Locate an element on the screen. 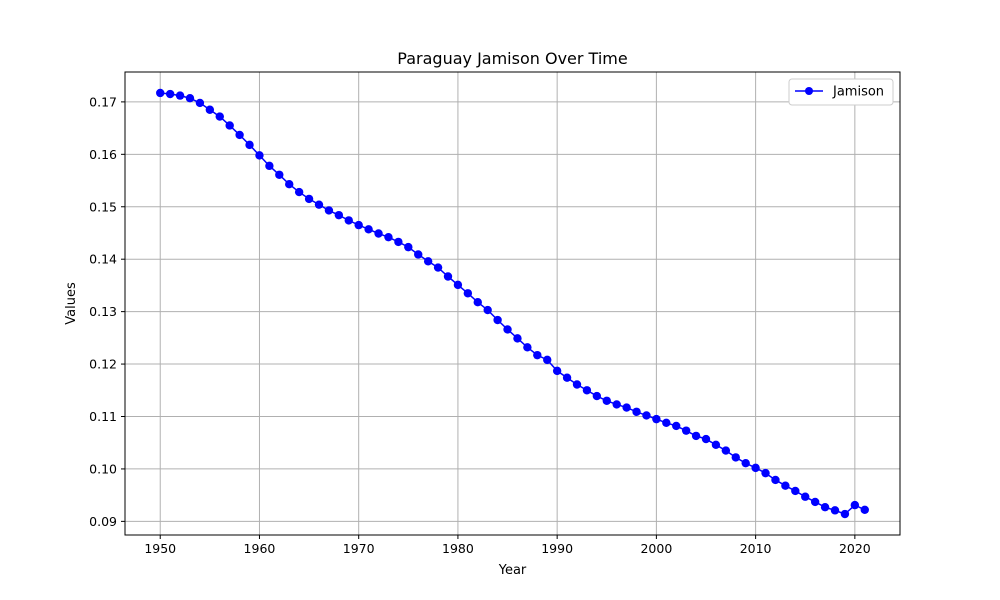 This screenshot has width=1000, height=600. x-tick-label: 1970 is located at coordinates (359, 548).